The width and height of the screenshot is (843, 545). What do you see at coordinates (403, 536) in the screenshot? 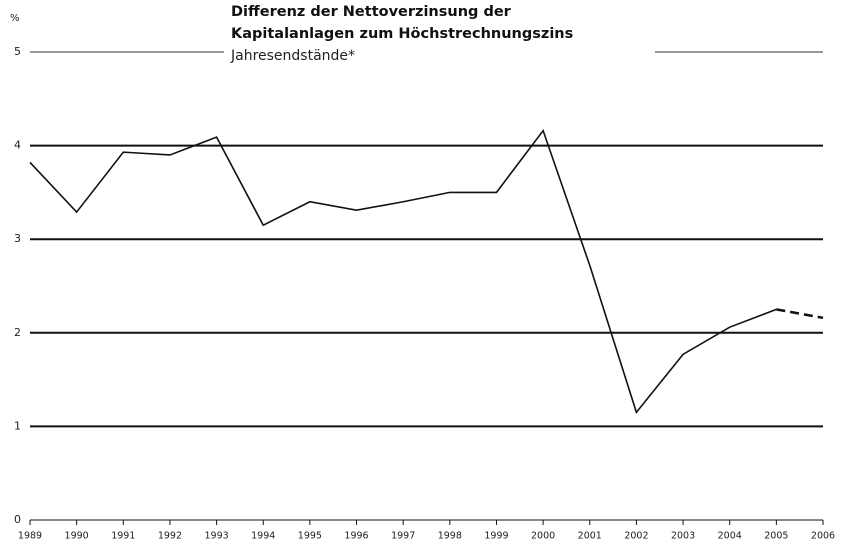
I see `x-tick-label: 1997` at bounding box center [403, 536].